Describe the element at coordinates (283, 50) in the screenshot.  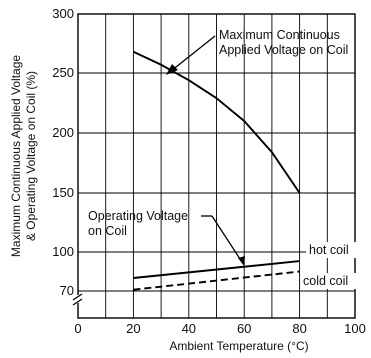
I see `annotation-max-voltage-line-2: Applied Voltage on Coil` at that location.